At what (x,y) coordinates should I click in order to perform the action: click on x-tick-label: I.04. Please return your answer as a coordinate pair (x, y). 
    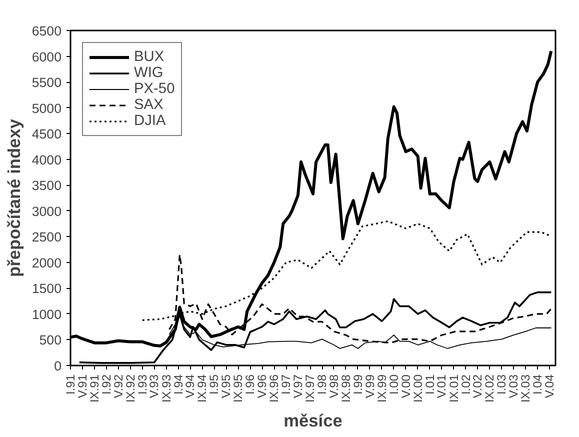
    Looking at the image, I should click on (537, 384).